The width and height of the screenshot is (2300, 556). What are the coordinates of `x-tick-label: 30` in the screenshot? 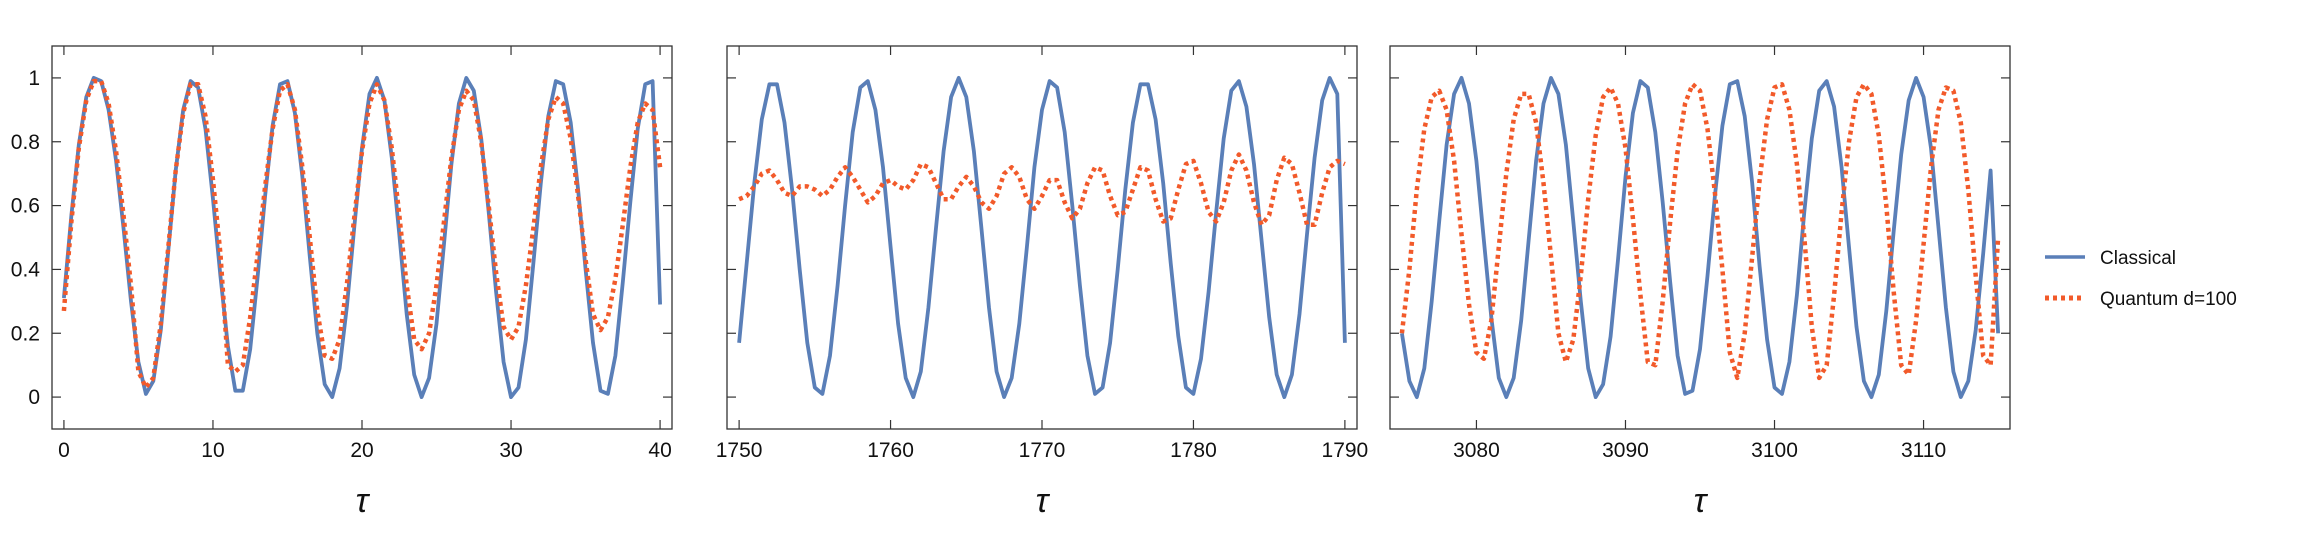 It's located at (510, 450).